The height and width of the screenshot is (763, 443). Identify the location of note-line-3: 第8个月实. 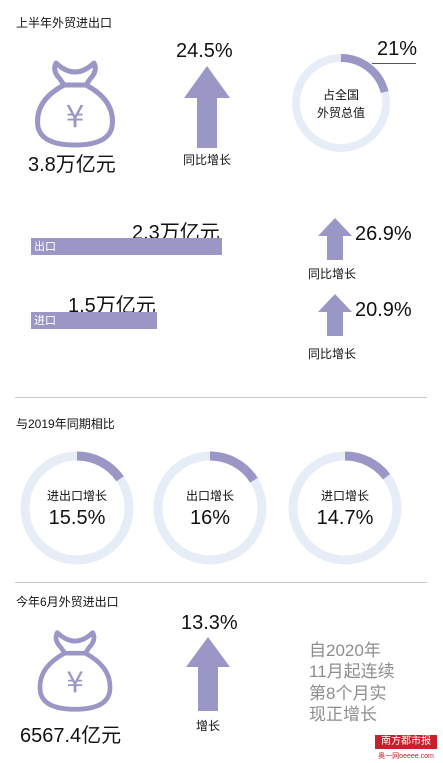
(348, 693).